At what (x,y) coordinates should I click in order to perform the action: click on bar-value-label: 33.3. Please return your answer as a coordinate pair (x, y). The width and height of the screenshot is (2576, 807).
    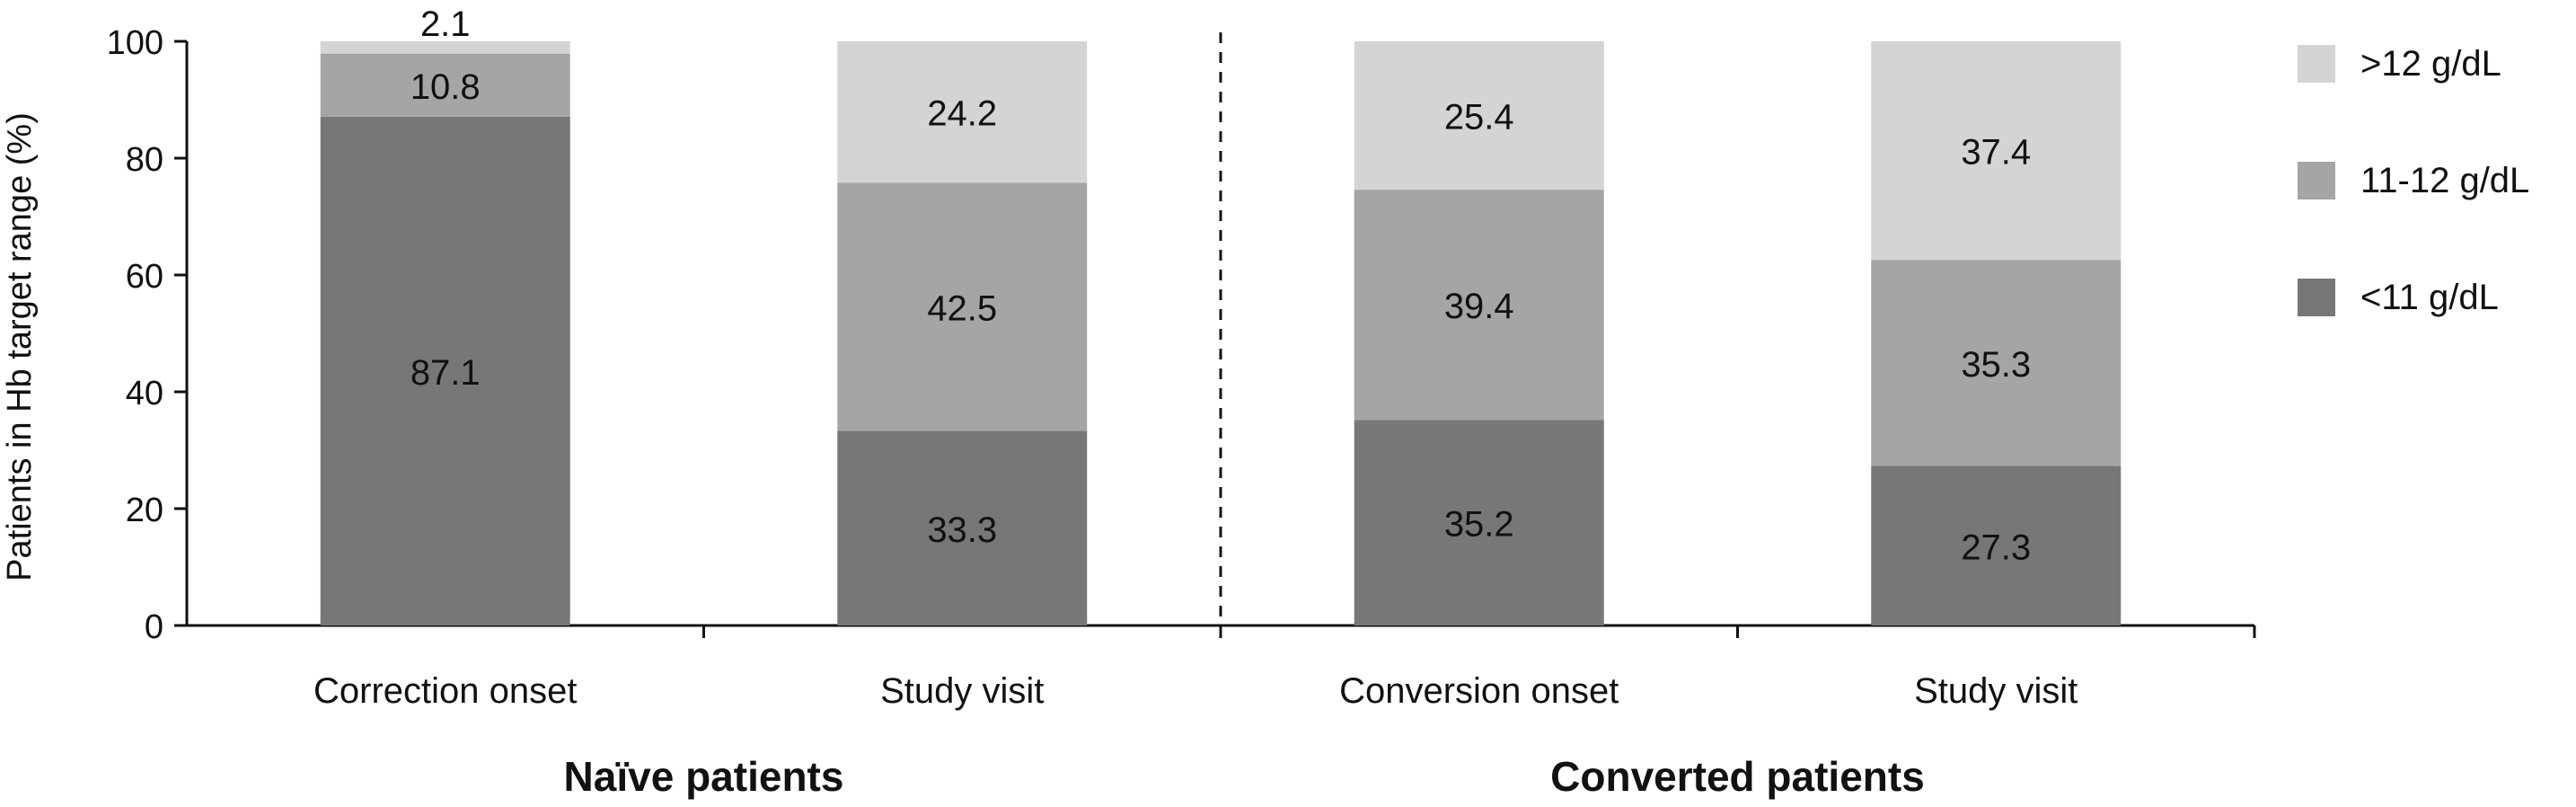
    Looking at the image, I should click on (962, 530).